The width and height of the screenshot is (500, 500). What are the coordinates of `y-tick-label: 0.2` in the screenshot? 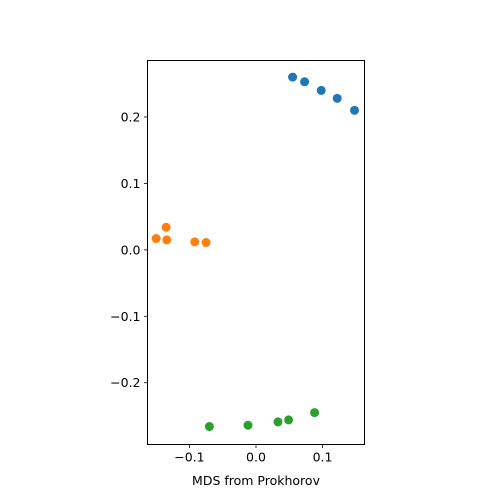 It's located at (131, 116).